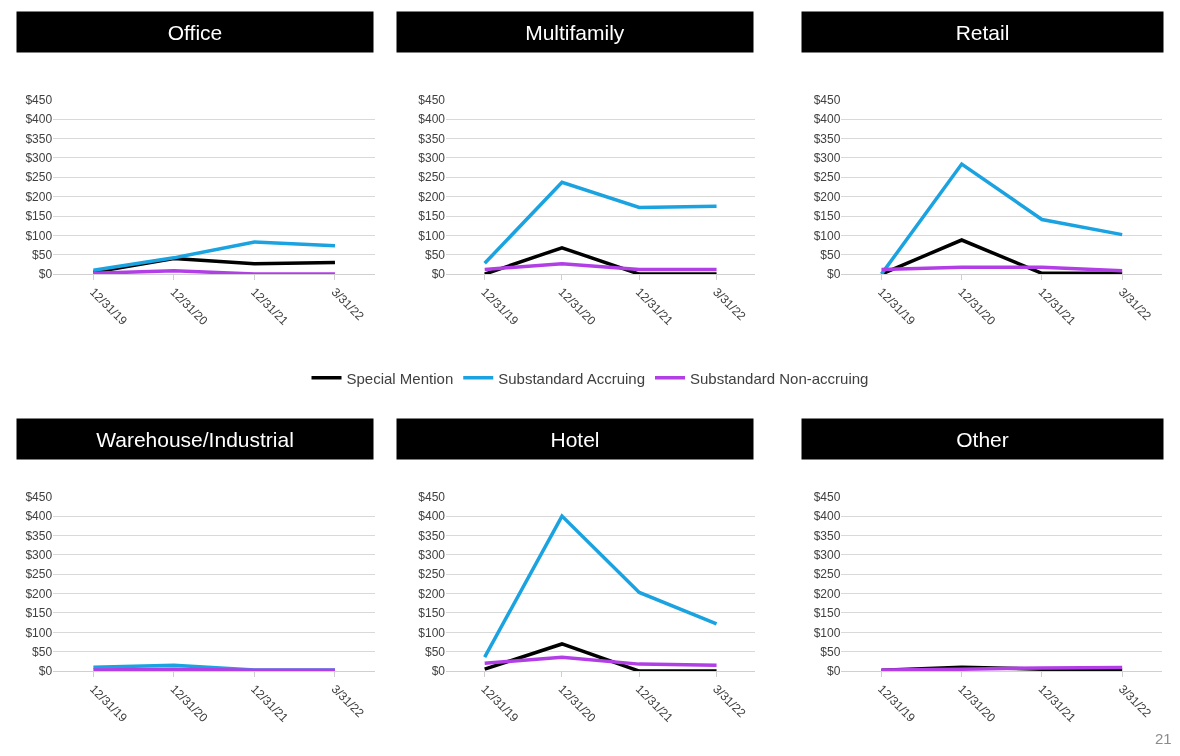 The height and width of the screenshot is (756, 1180). What do you see at coordinates (982, 32) in the screenshot?
I see `chart-title: Retail` at bounding box center [982, 32].